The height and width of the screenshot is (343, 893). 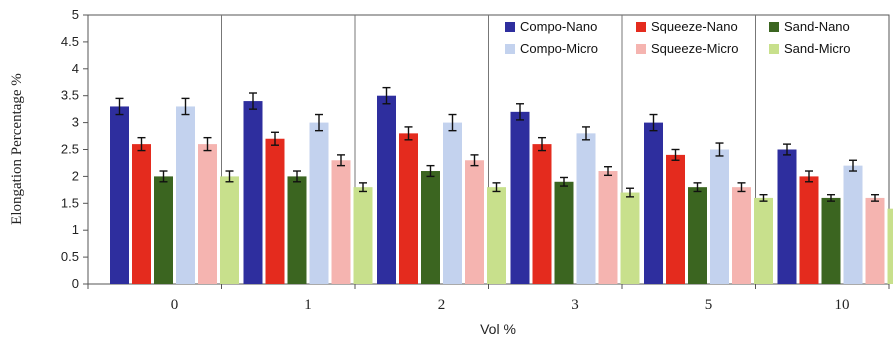 I want to click on x-tick-label: 1, so click(x=308, y=305).